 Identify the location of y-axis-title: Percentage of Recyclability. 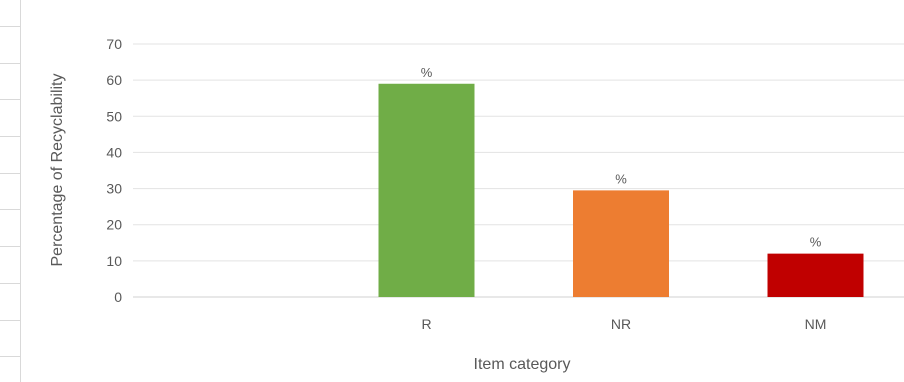
(57, 170).